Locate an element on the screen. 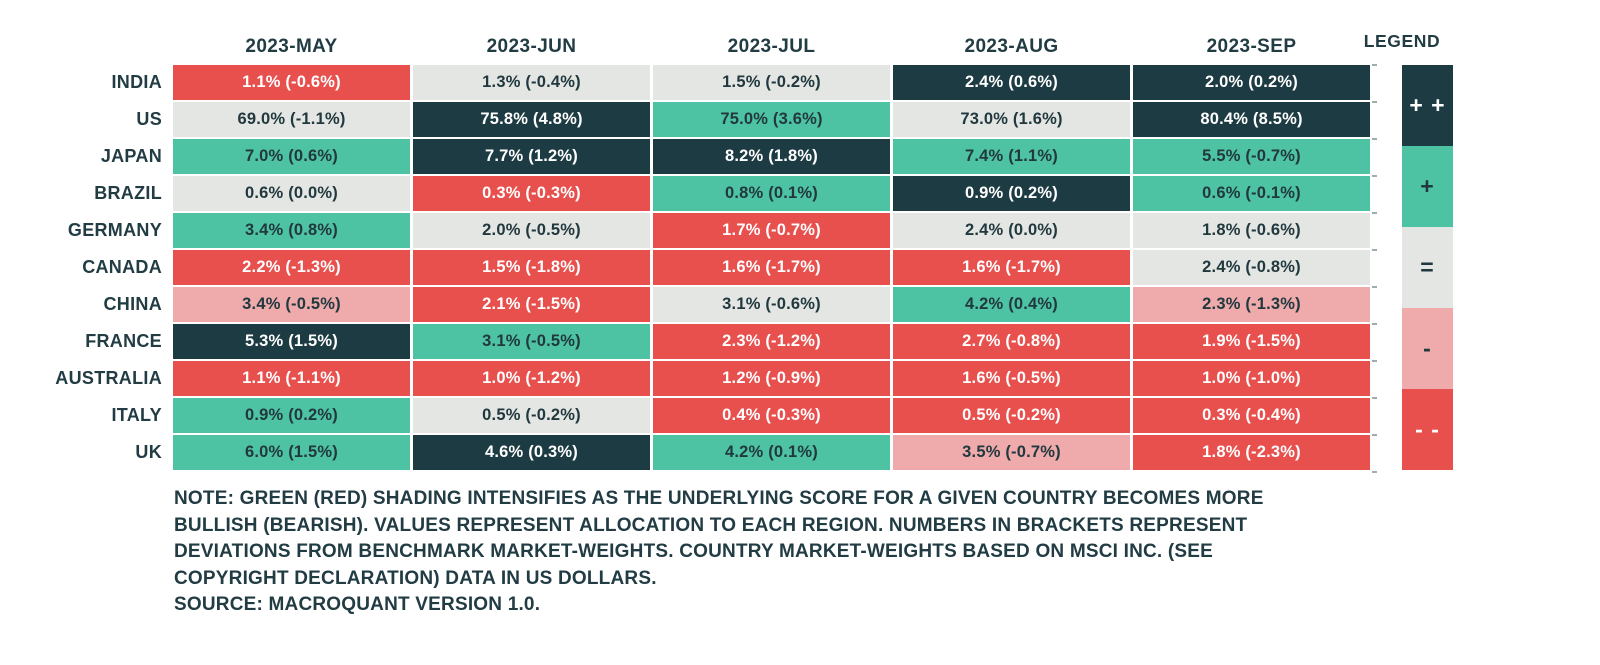  heatmap-cell: 0.3% (-0.3%) is located at coordinates (531, 193).